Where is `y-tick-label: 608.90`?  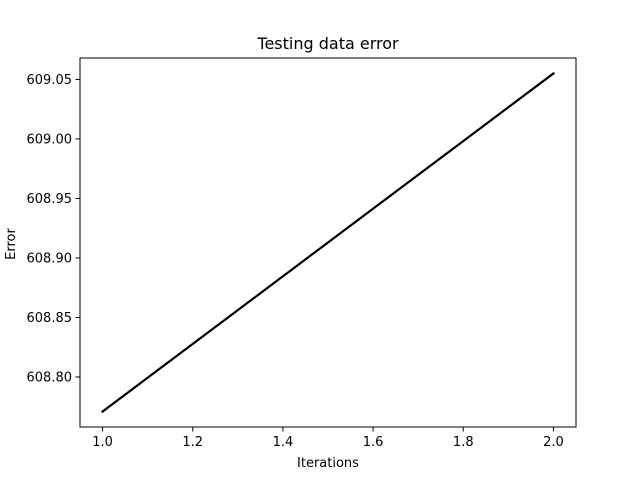 y-tick-label: 608.90 is located at coordinates (50, 258).